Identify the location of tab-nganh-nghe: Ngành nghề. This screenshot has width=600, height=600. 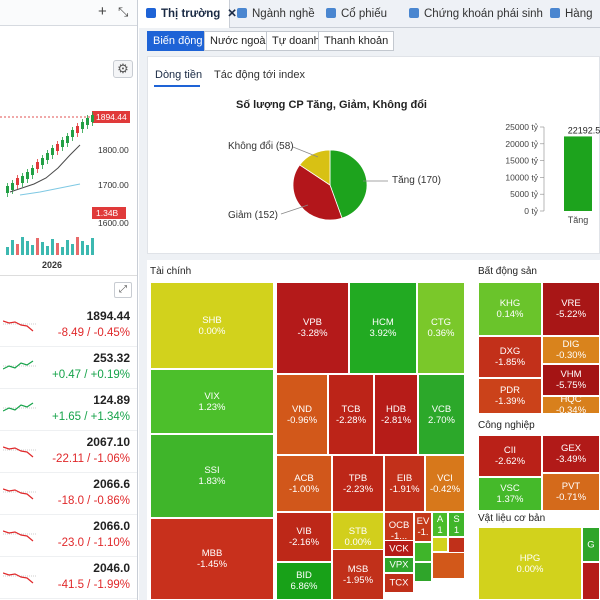
(280, 14).